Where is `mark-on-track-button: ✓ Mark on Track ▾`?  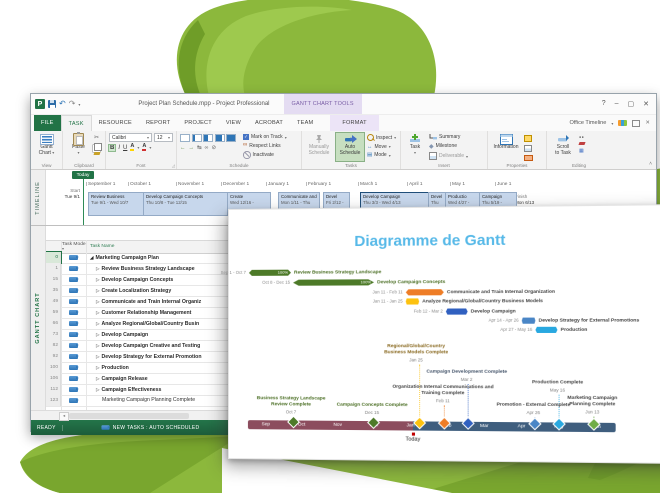
mark-on-track-button: ✓ Mark on Track ▾ is located at coordinates (265, 137).